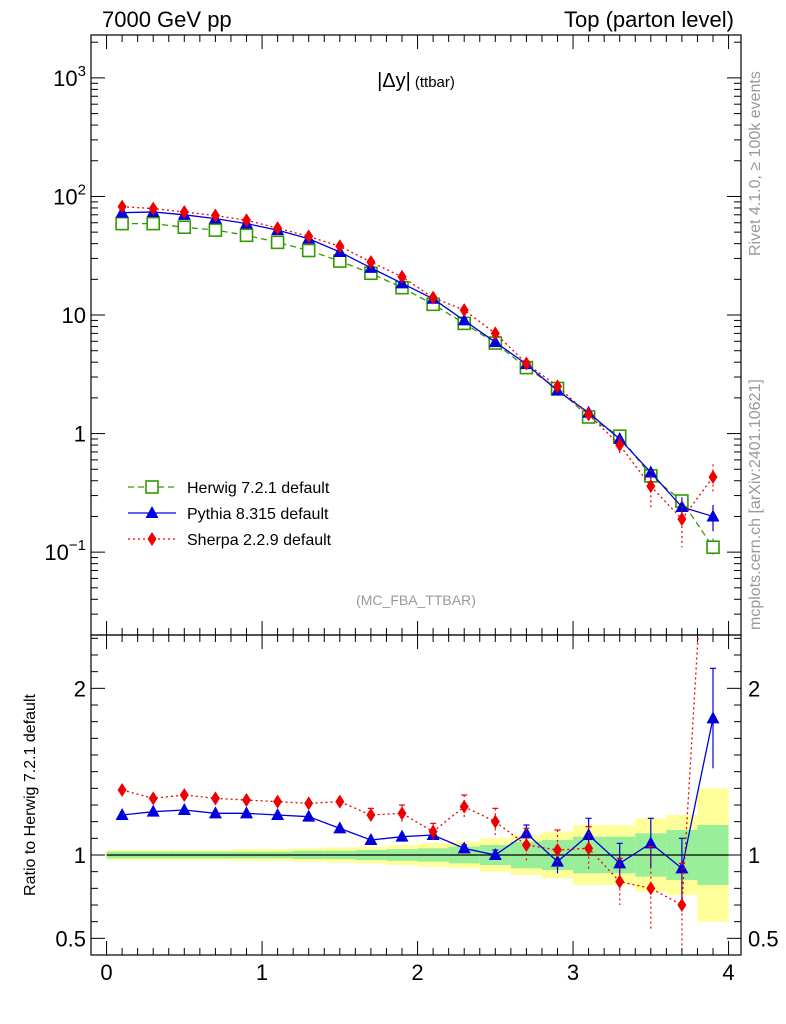 Image resolution: width=786 pixels, height=1024 pixels. Describe the element at coordinates (755, 163) in the screenshot. I see `rivet-label: Rivet 4.1.0, ≥ 100k events` at that location.